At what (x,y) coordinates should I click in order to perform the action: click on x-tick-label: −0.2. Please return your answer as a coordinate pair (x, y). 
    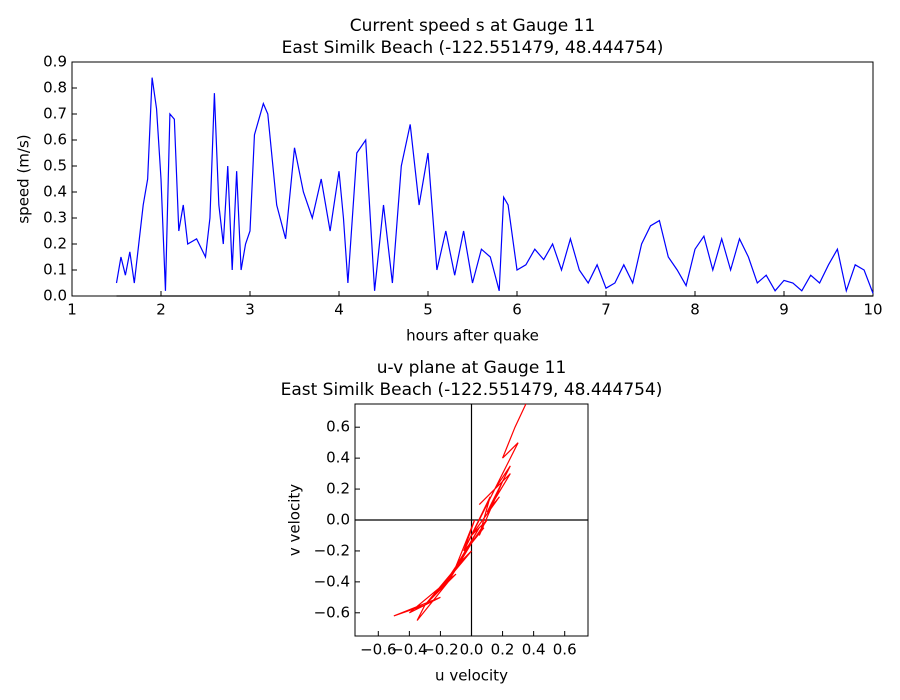
    Looking at the image, I should click on (440, 650).